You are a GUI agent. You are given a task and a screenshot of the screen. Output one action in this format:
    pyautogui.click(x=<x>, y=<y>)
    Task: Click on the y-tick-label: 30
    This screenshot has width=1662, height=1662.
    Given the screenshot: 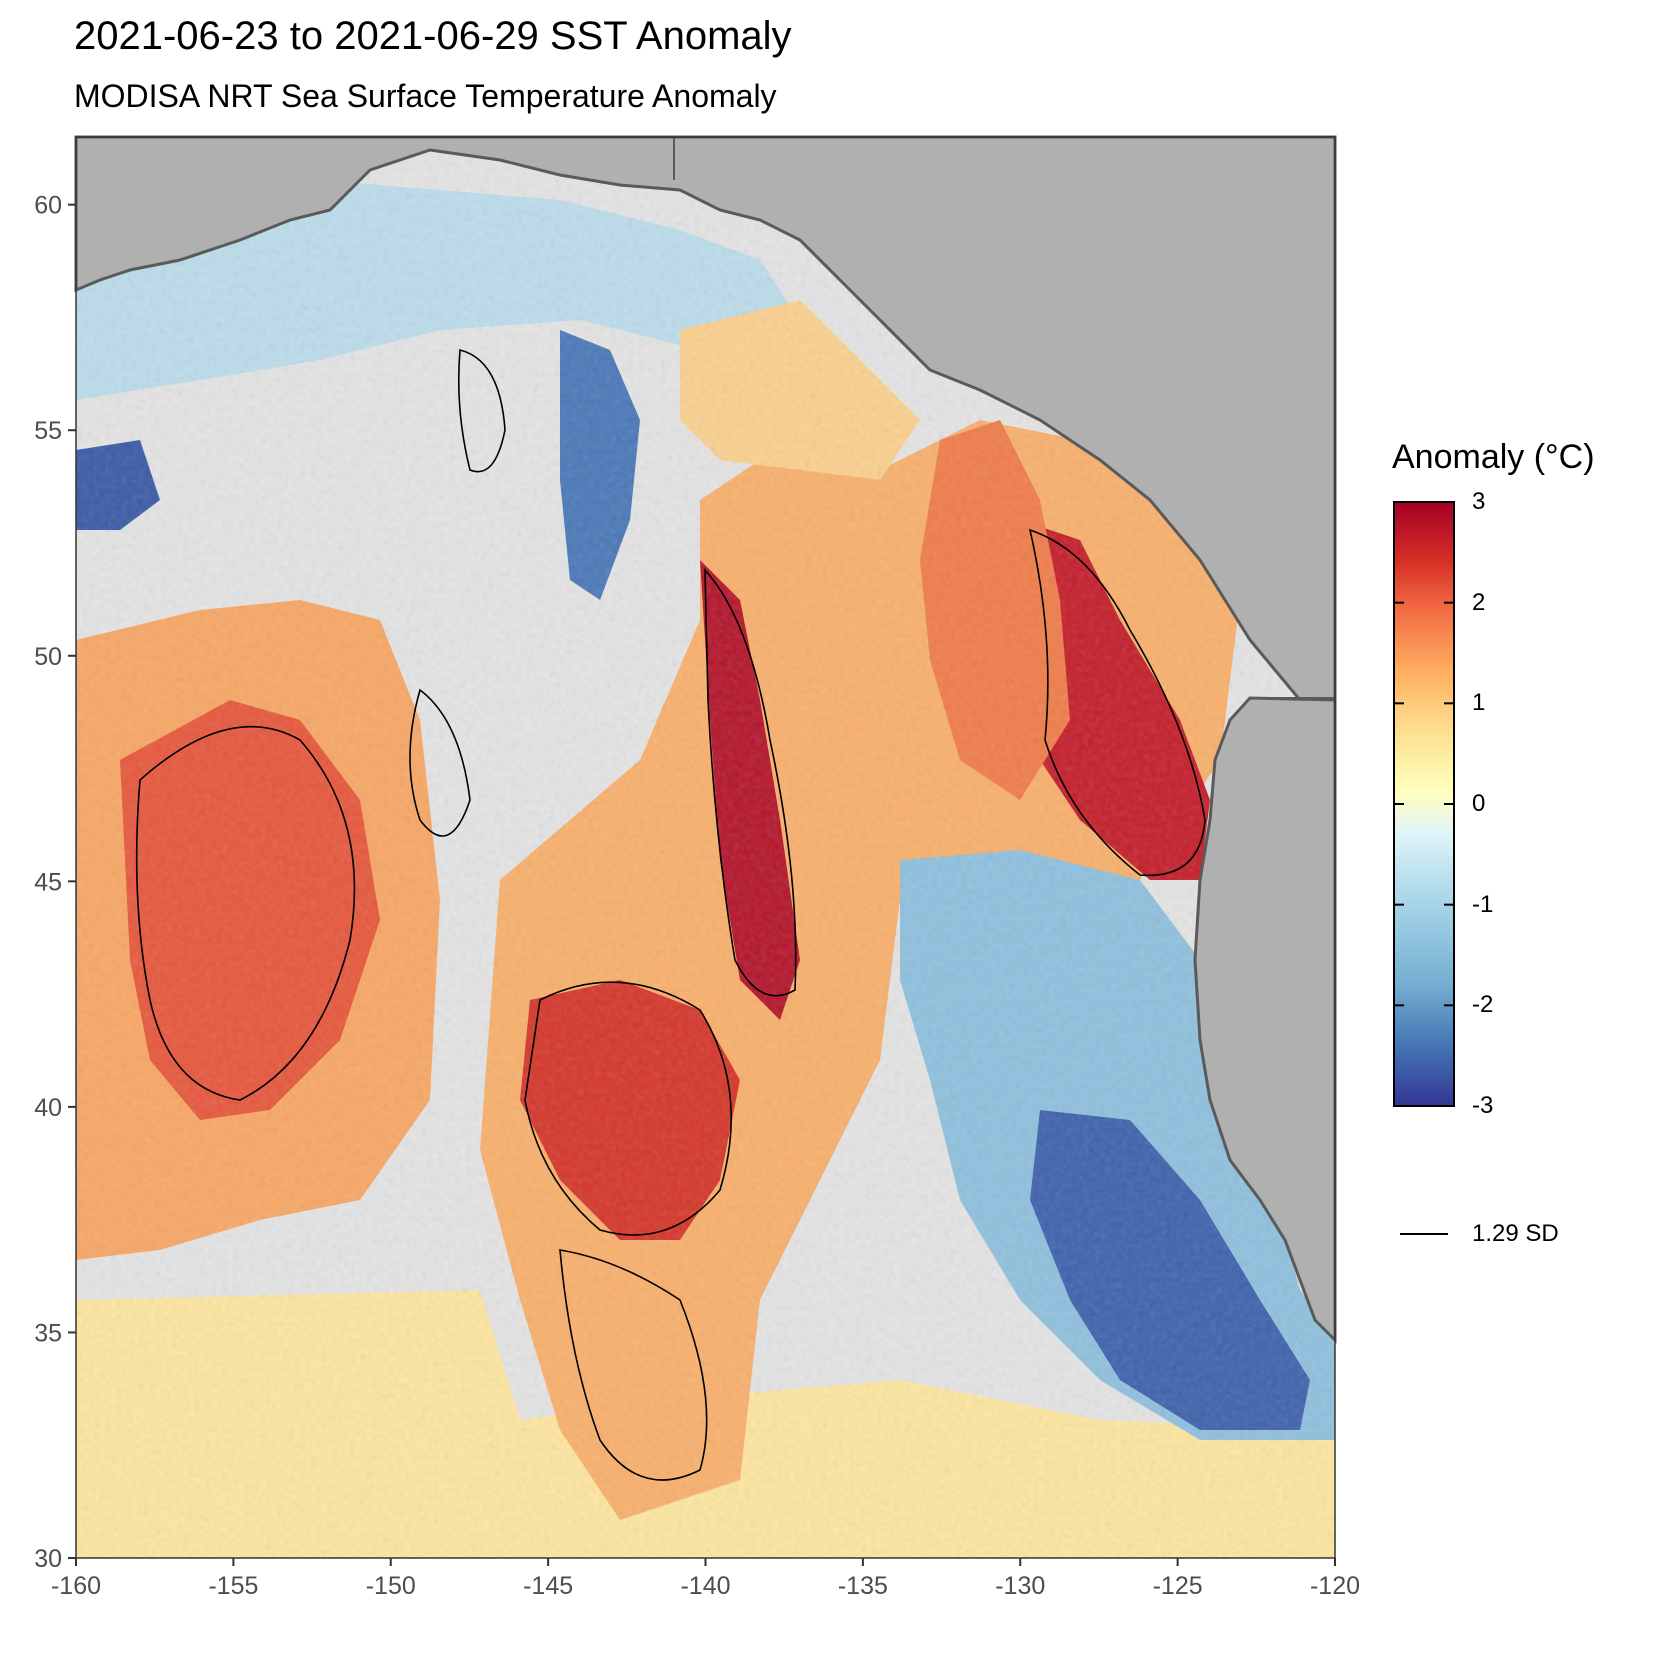 What is the action you would take?
    pyautogui.click(x=48, y=1559)
    